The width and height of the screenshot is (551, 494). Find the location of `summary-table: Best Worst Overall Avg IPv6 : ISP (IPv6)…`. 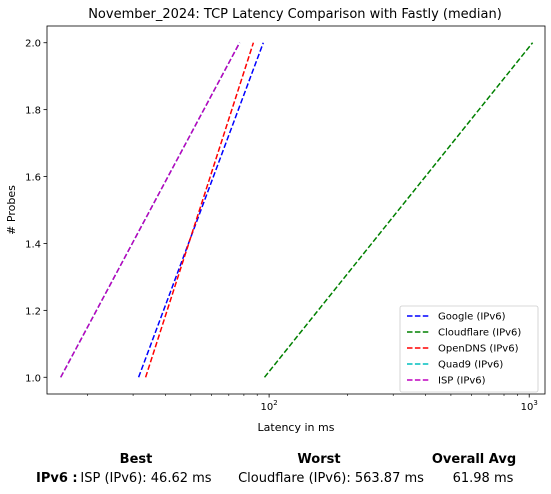

summary-table: Best Worst Overall Avg IPv6 : ISP (IPv6)… is located at coordinates (275, 471).